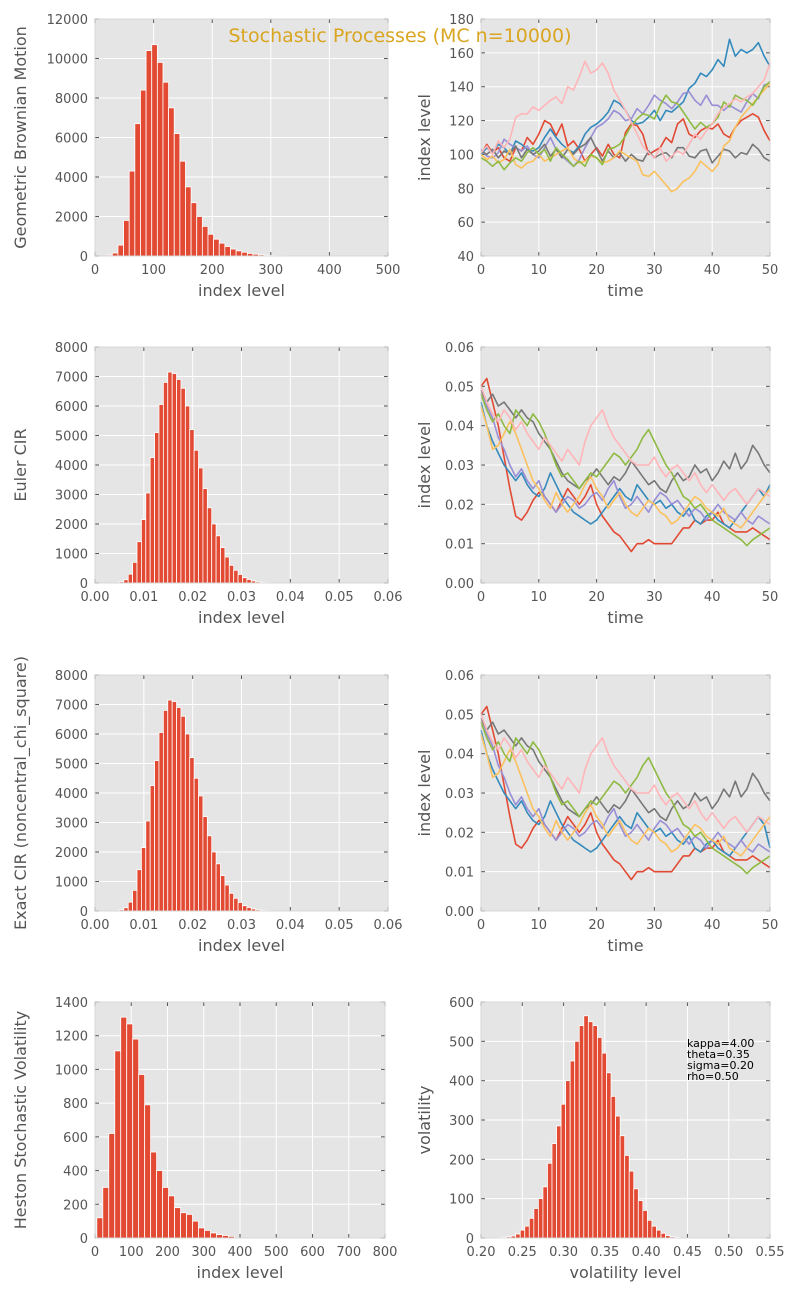 This screenshot has height=1300, width=800. What do you see at coordinates (20, 1120) in the screenshot?
I see `y-axis-label: Heston Stochastic Volatility` at bounding box center [20, 1120].